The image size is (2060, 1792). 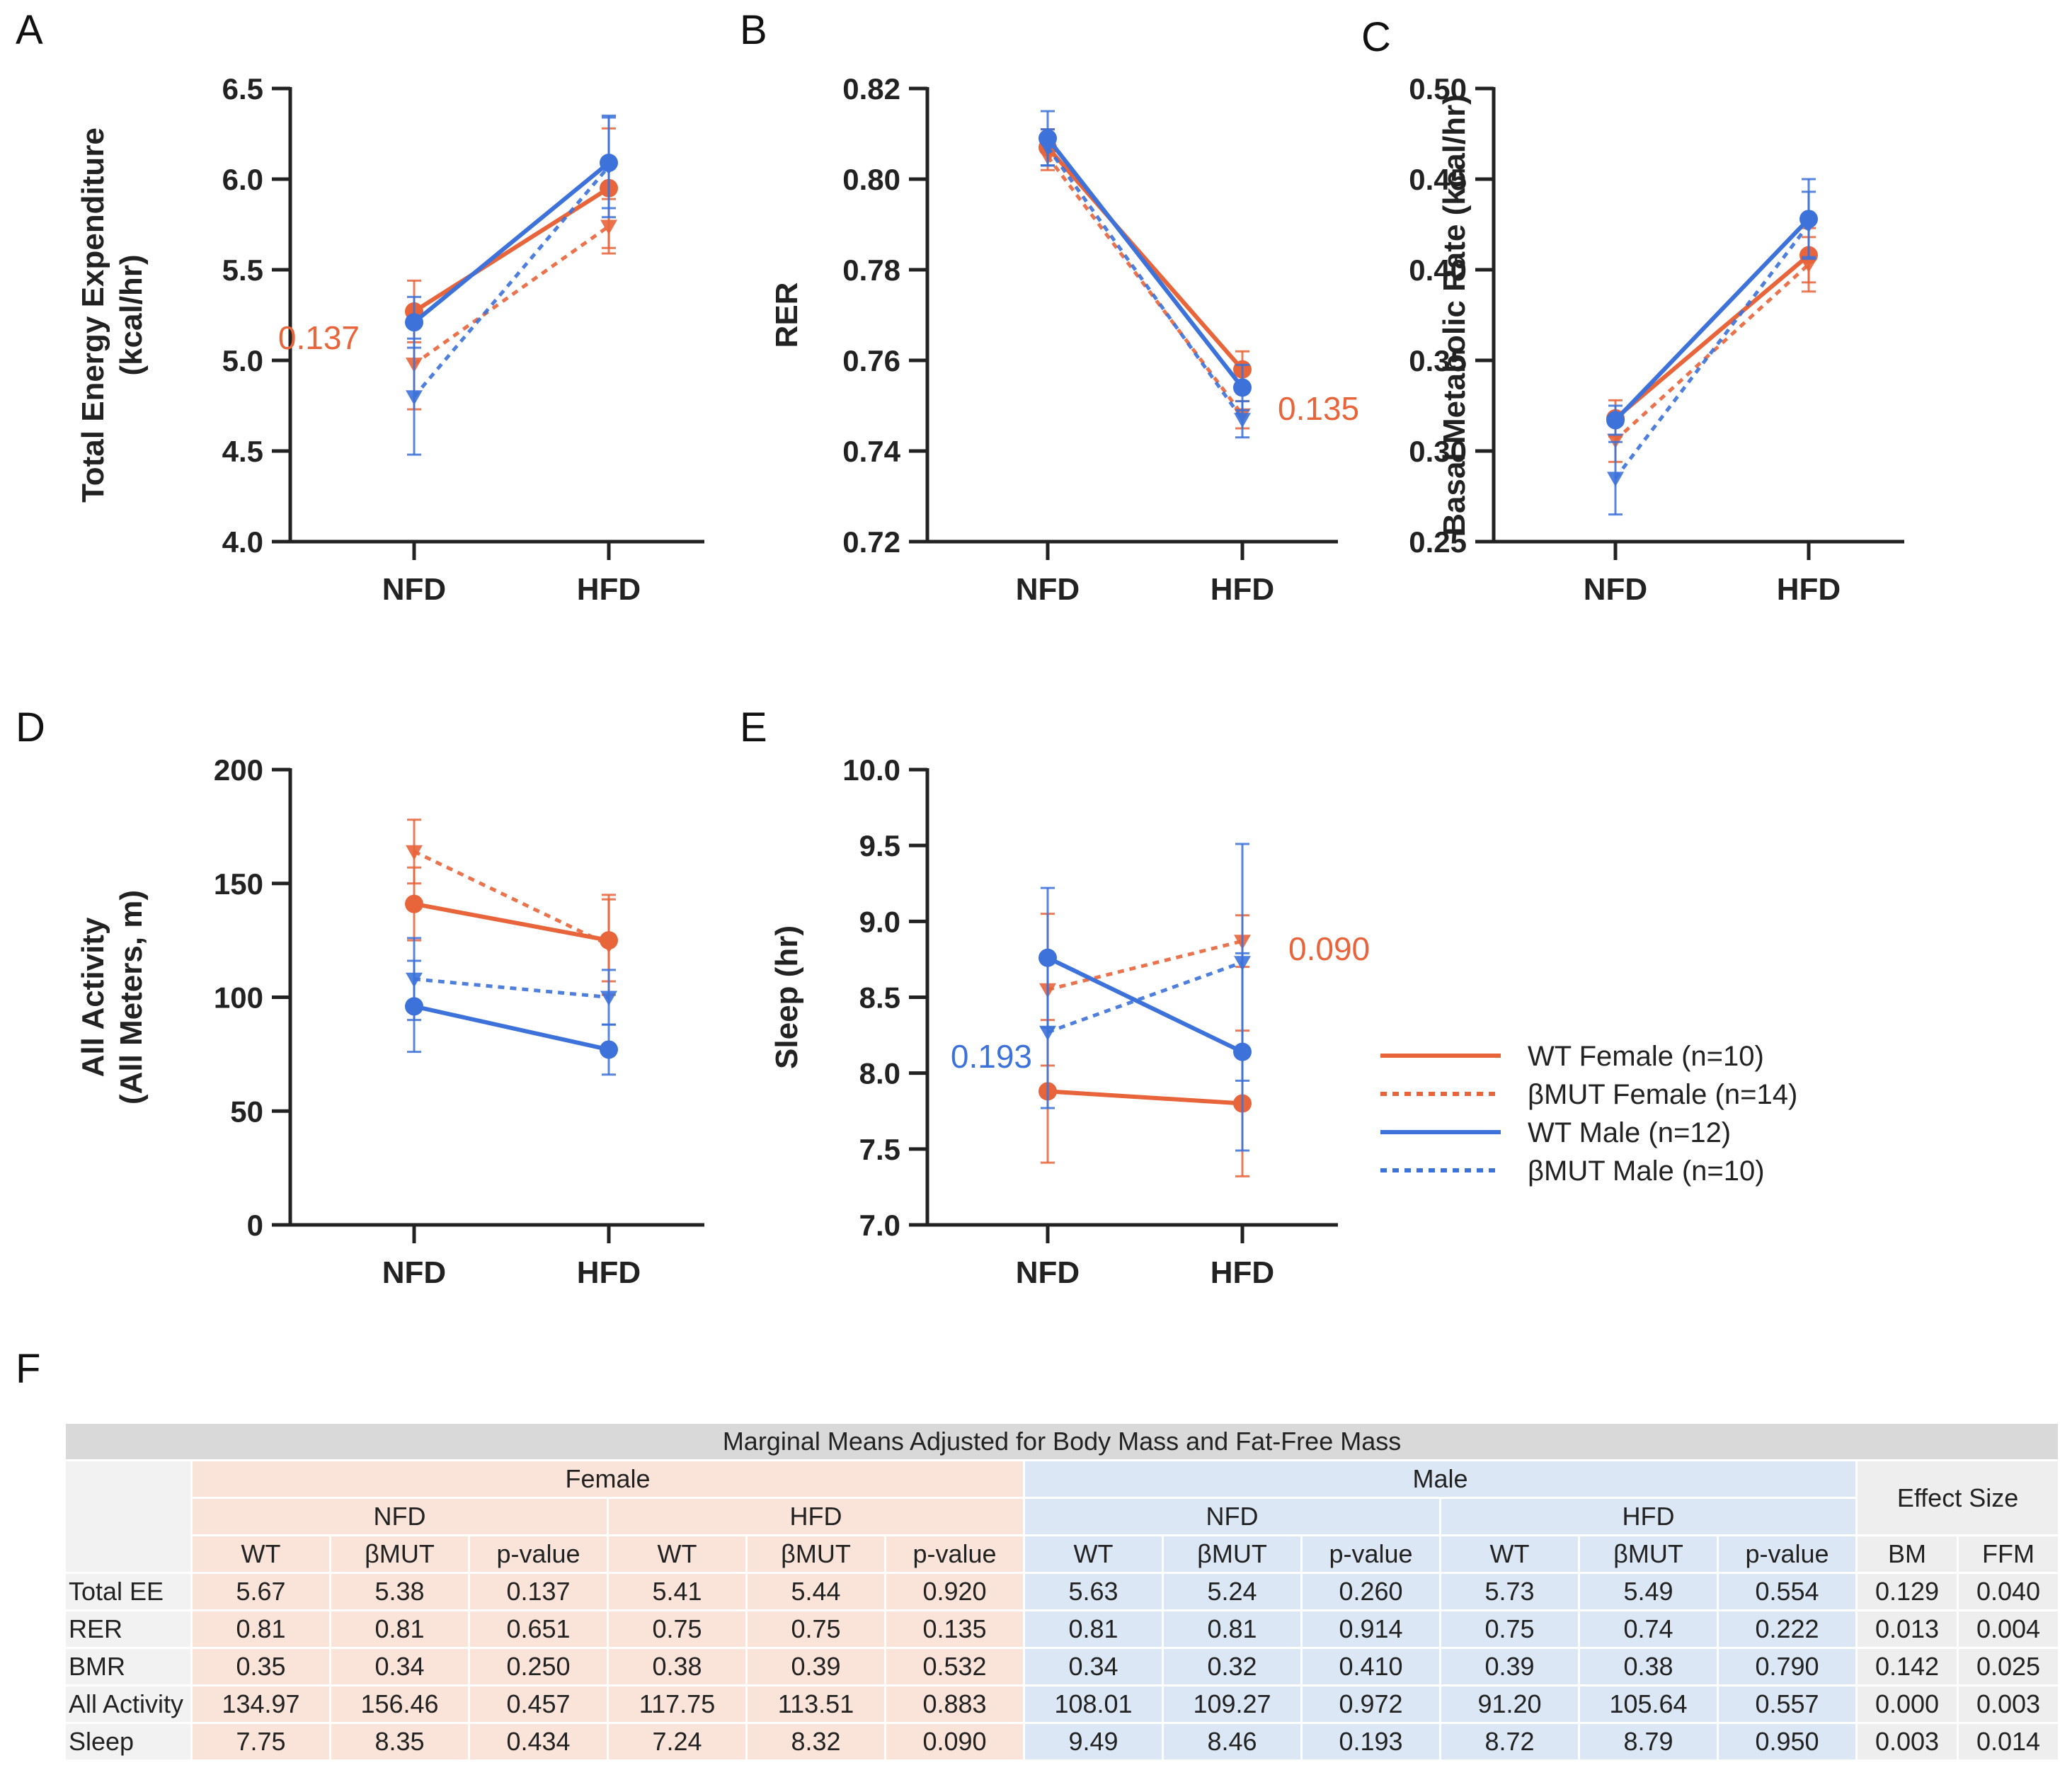 I want to click on group-header-male: Male, so click(x=1440, y=1479).